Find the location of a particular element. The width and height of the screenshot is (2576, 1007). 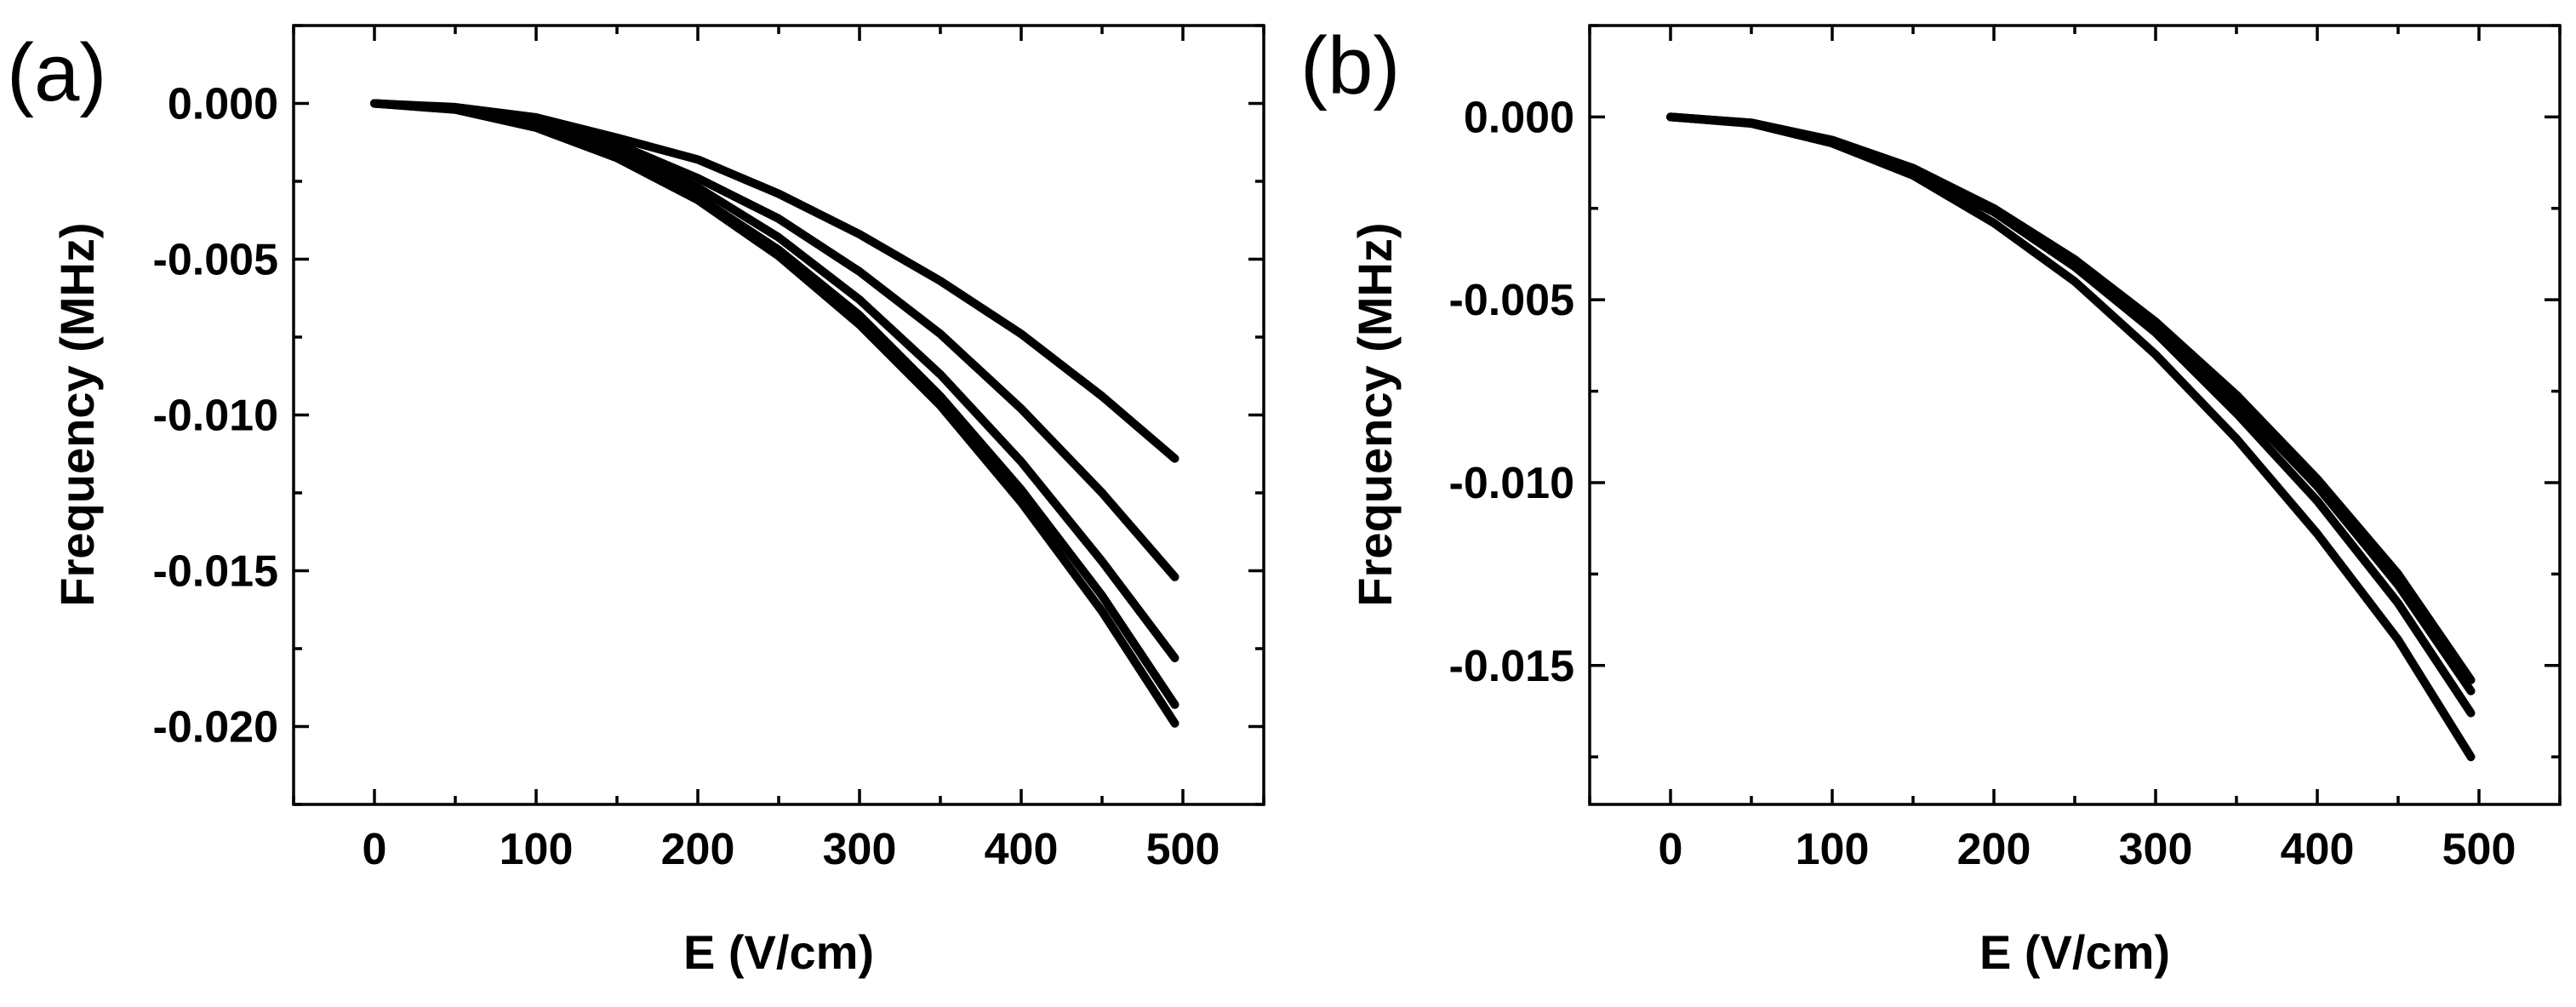

panel-b-x-tick-label: 0 is located at coordinates (1671, 849).